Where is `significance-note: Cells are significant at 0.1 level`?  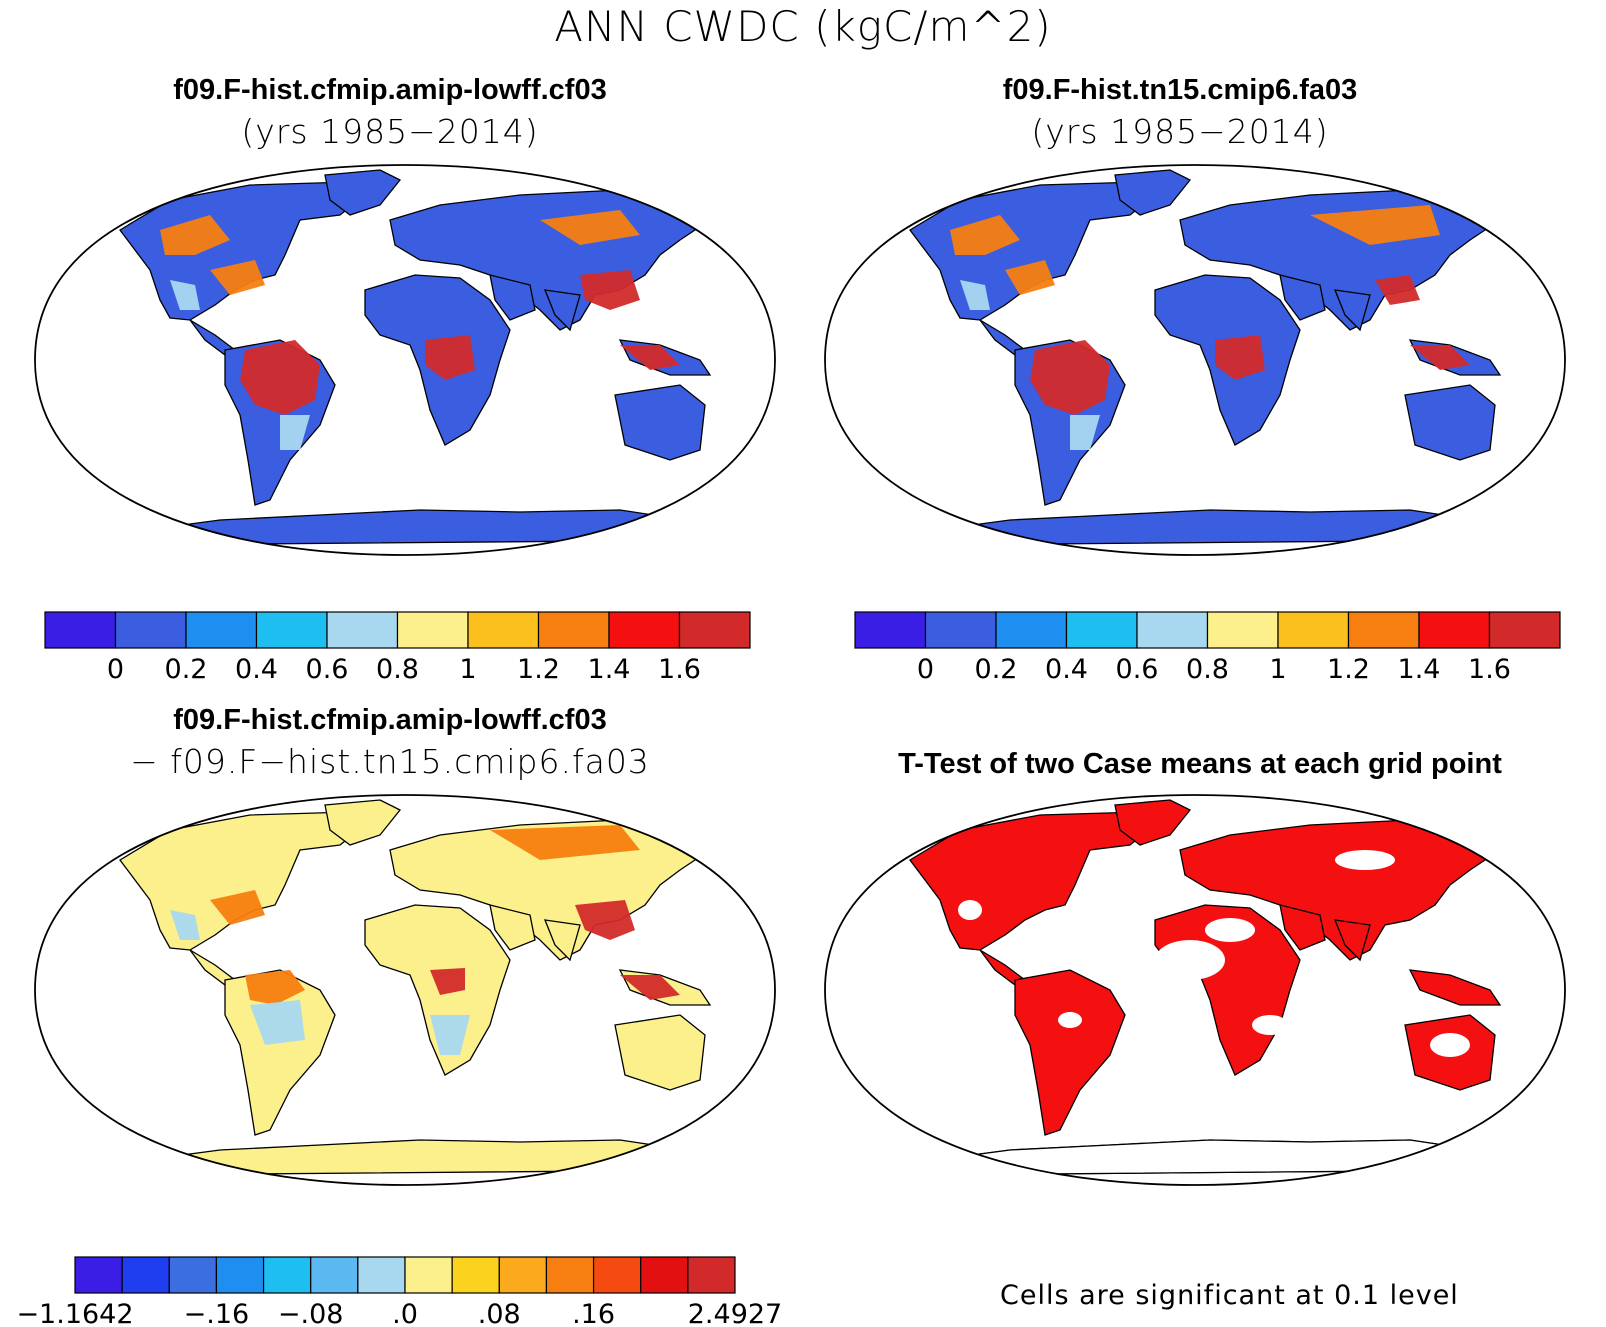
significance-note: Cells are significant at 0.1 level is located at coordinates (1229, 1295).